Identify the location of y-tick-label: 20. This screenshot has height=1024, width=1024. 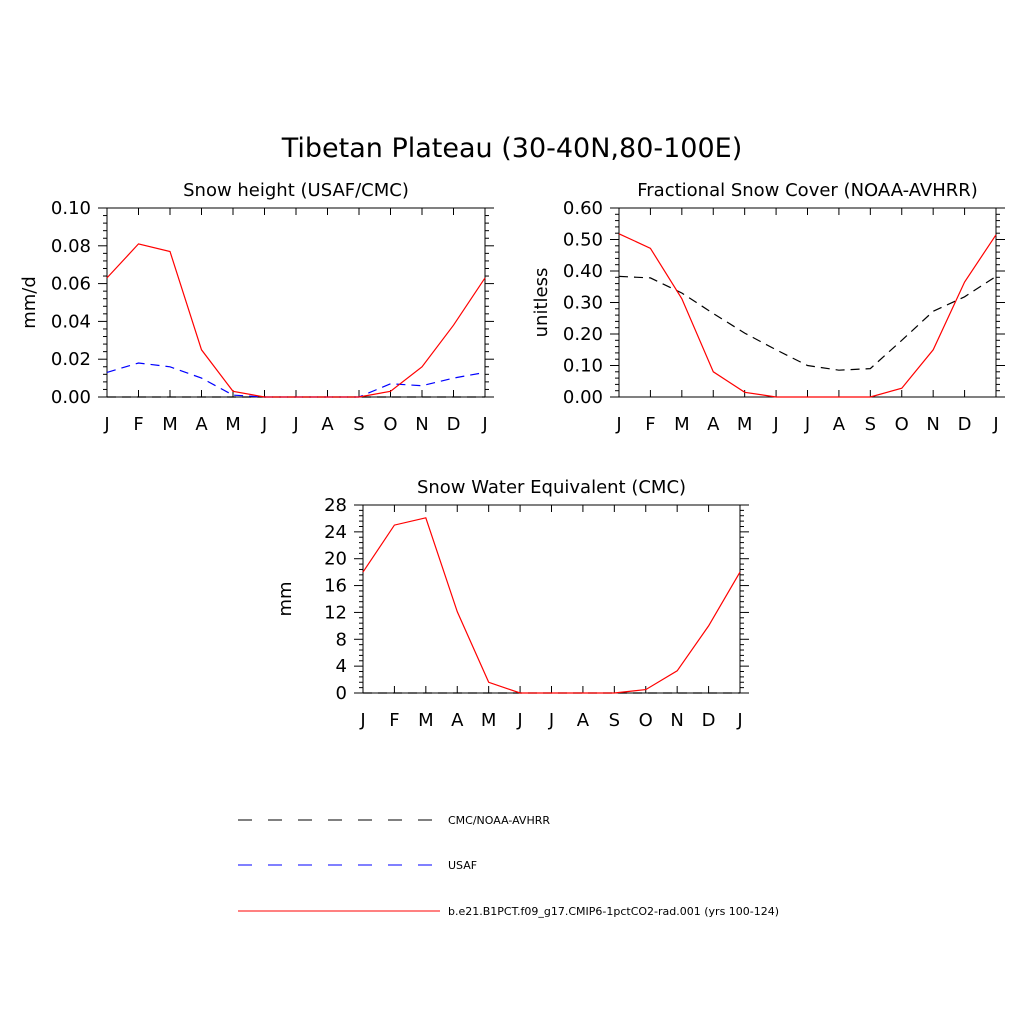
(335, 559).